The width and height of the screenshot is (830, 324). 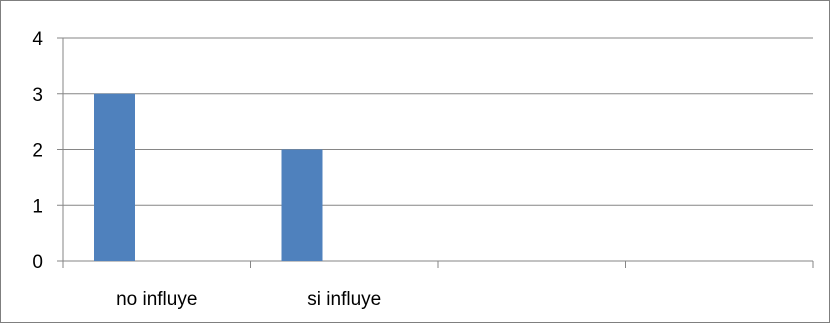 I want to click on y-tick-label-4: 4, so click(x=37, y=39).